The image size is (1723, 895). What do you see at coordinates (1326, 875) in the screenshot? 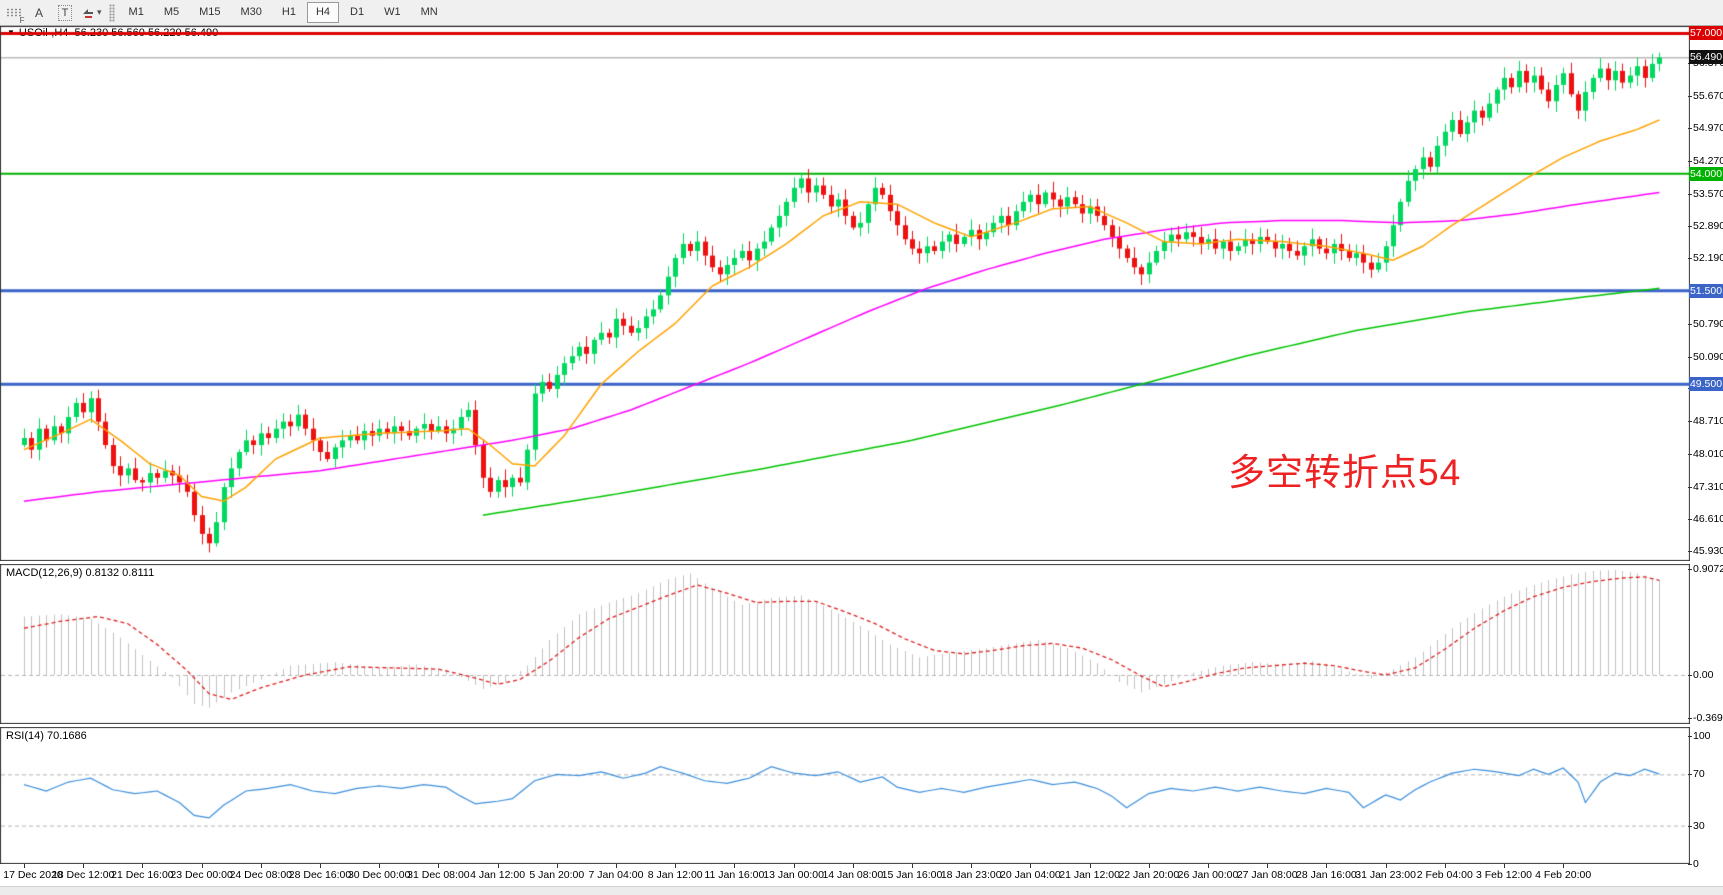
I see `time-tick-label: 28 Jan 16:00` at bounding box center [1326, 875].